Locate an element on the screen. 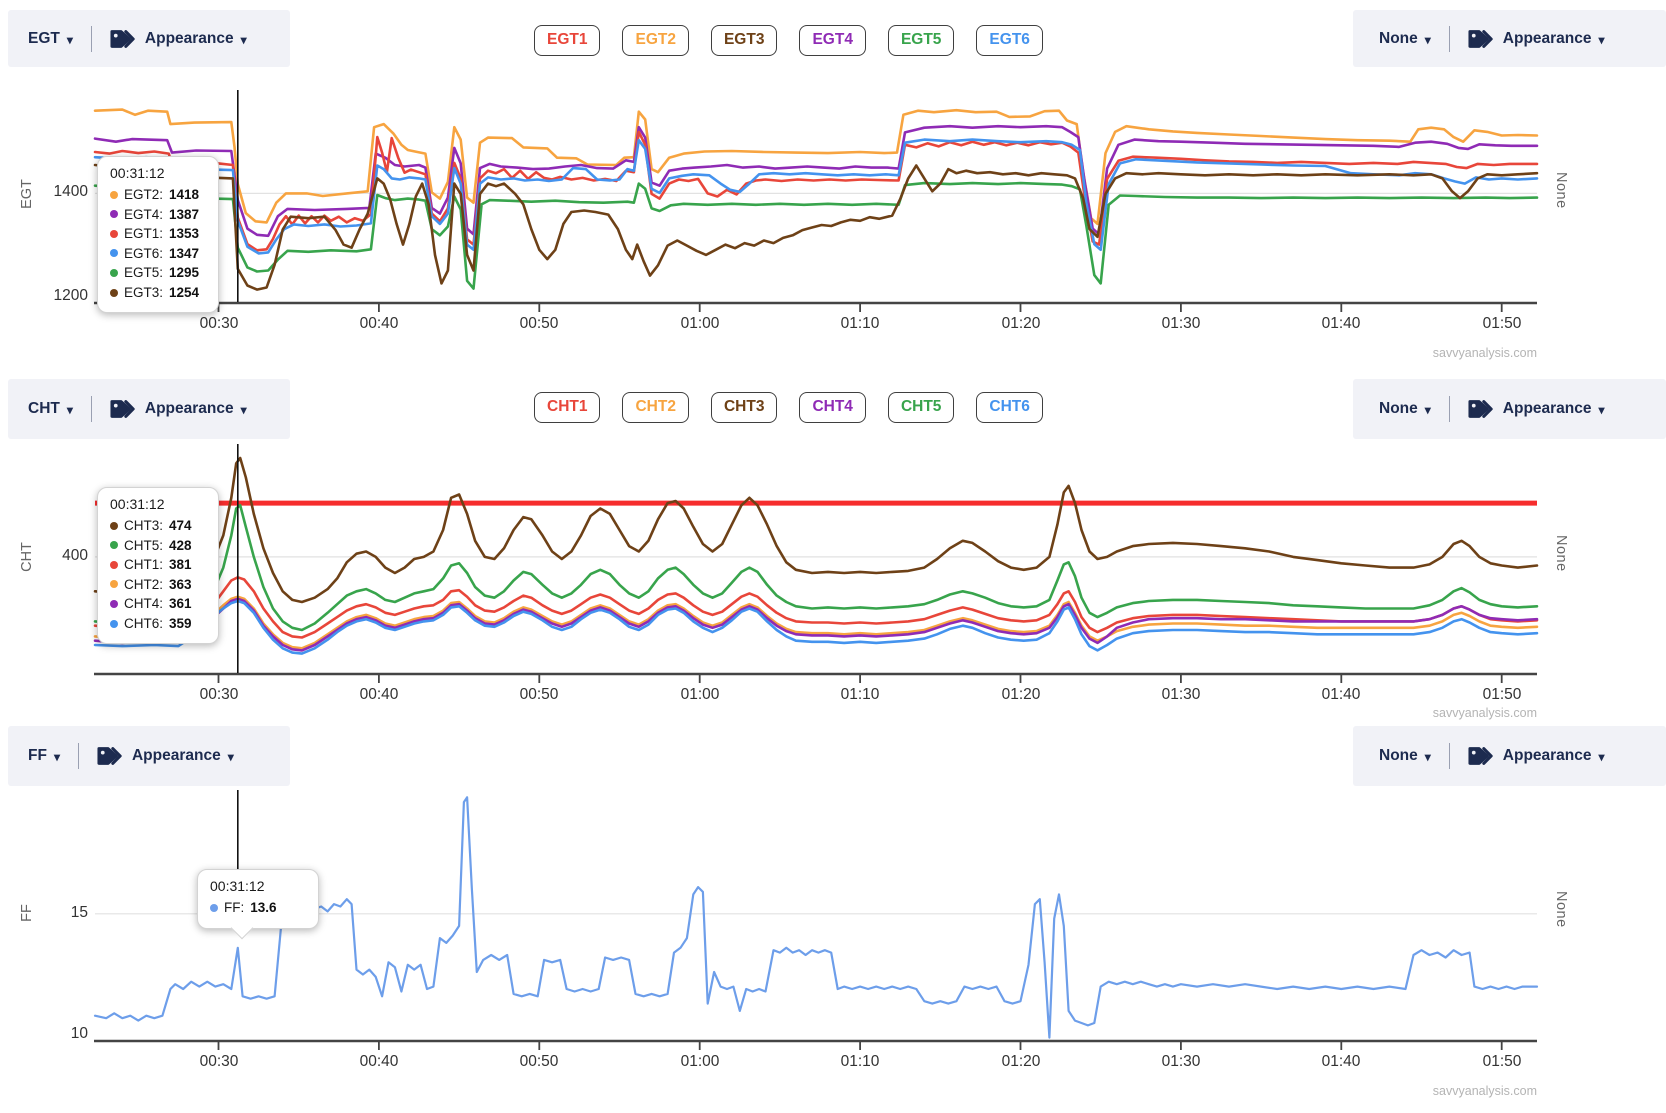  series-egt1 is located at coordinates (816, 191).